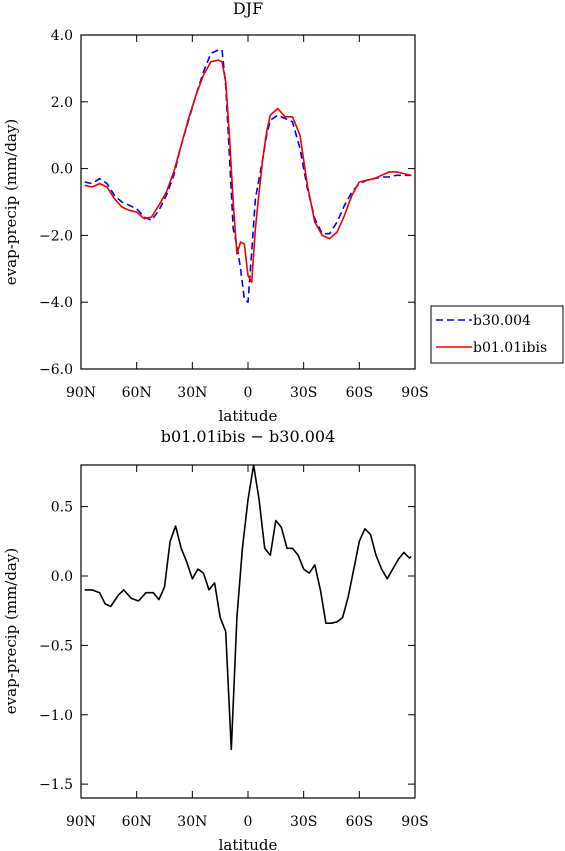  Describe the element at coordinates (248, 843) in the screenshot. I see `bottom-x-axis-label: latitude` at that location.